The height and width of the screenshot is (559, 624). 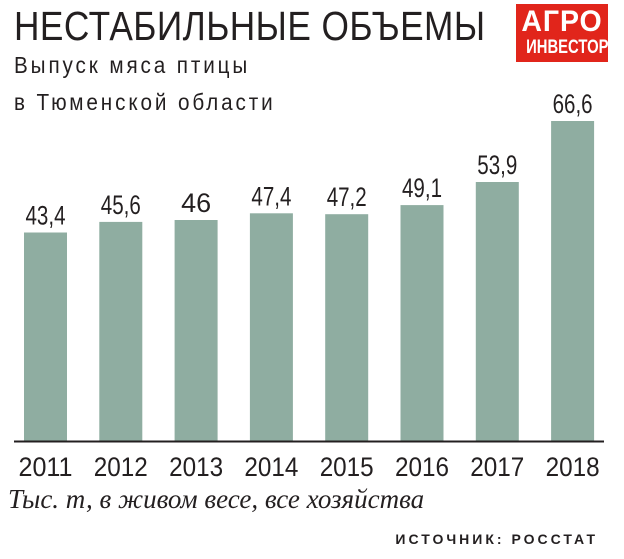 I want to click on x-tick-label-2014: 2014, so click(x=271, y=467).